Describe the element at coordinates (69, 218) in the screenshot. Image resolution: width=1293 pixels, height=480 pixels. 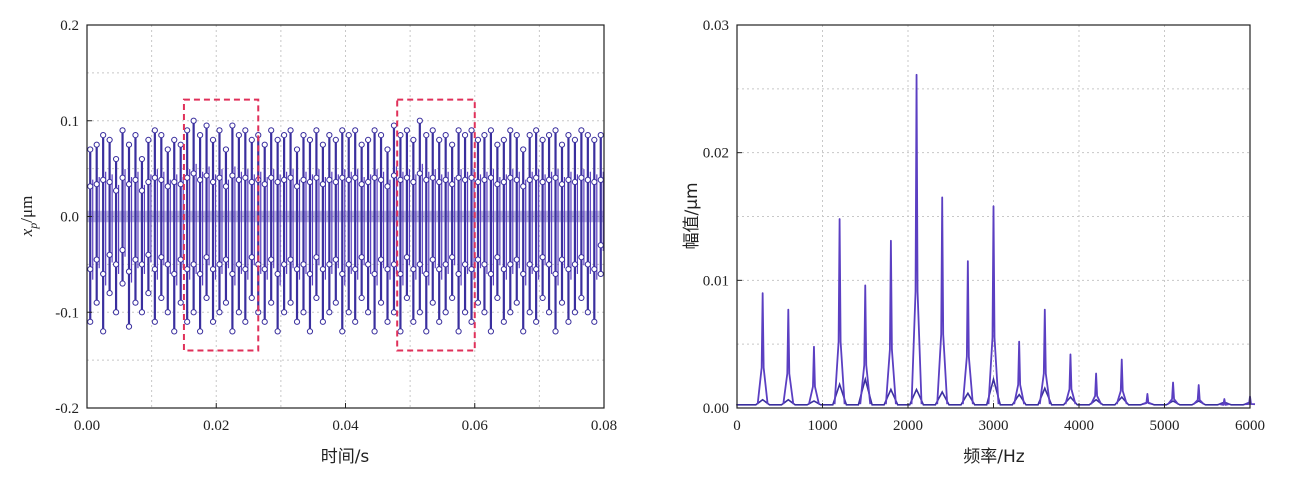
I see `left-y-tick-label: 0.0` at that location.